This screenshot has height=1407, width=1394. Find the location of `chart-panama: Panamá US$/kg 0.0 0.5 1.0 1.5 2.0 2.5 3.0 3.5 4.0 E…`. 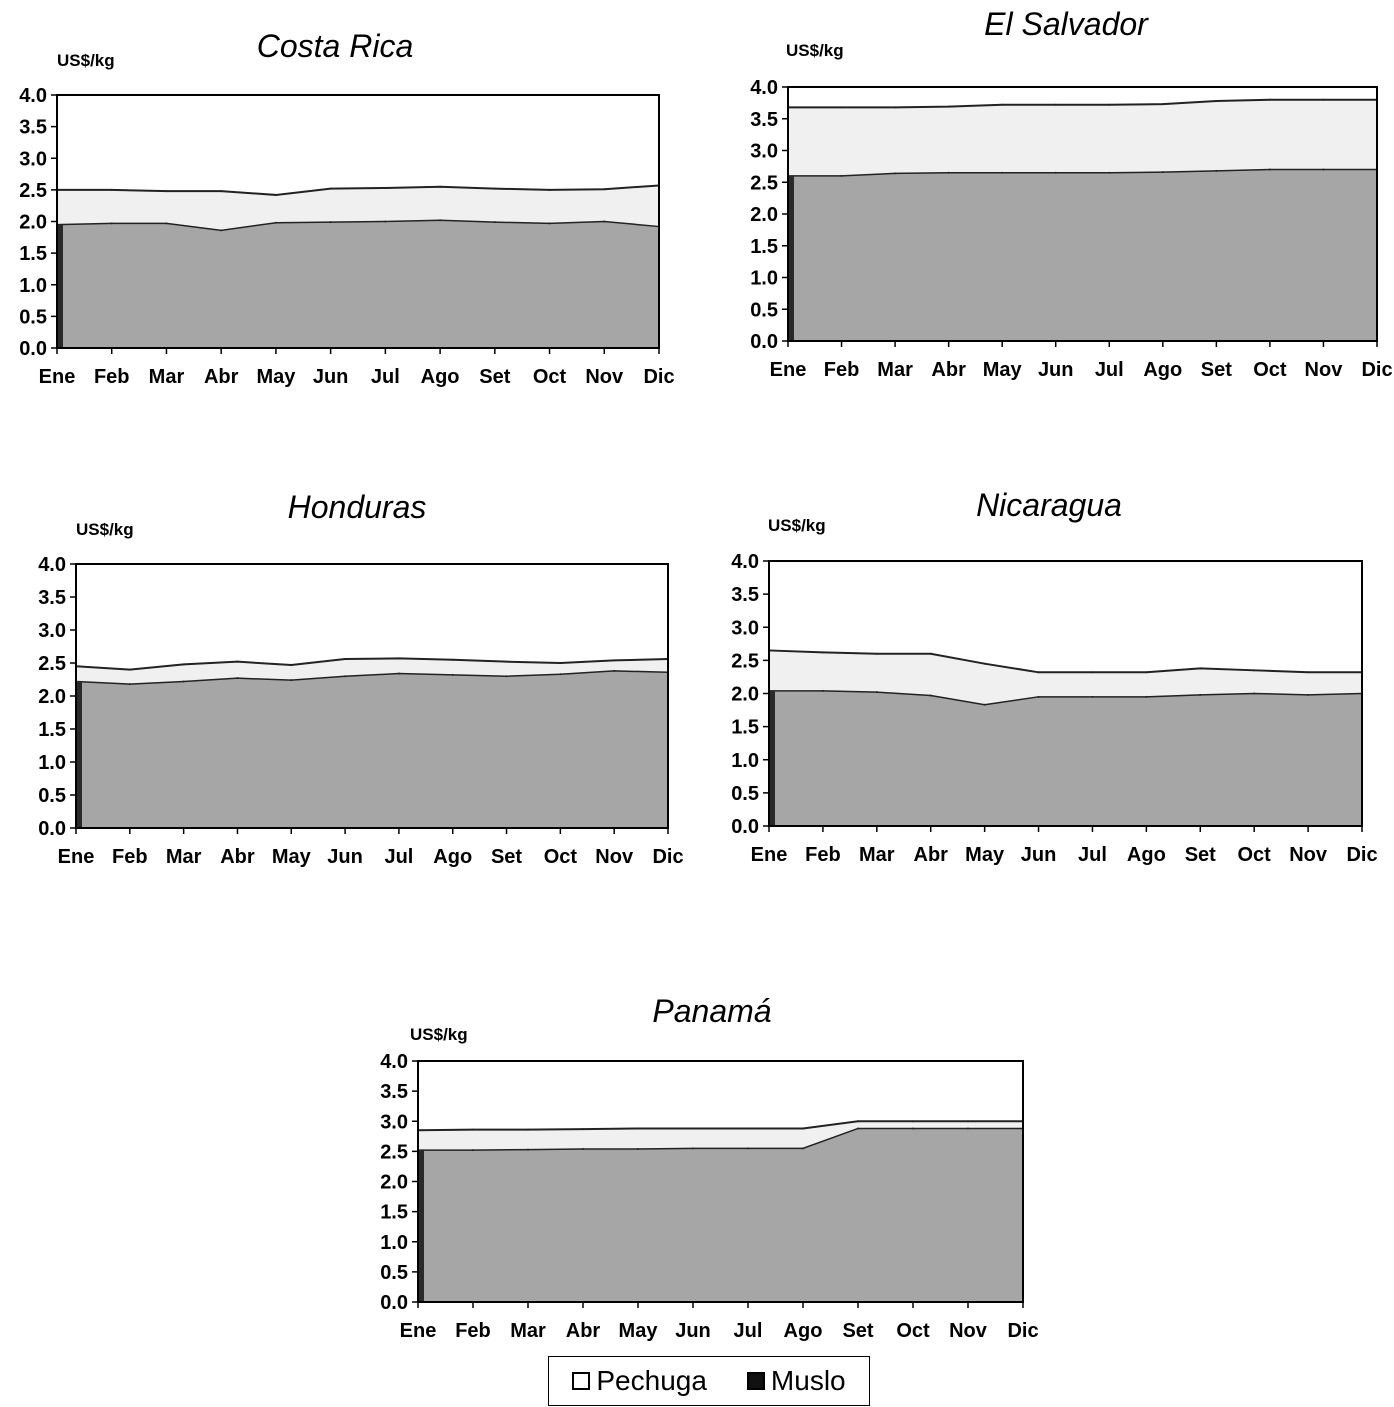

chart-panama: Panamá US$/kg 0.0 0.5 1.0 1.5 2.0 2.5 3.0 3.5 4.0 E… is located at coordinates (709, 1167).